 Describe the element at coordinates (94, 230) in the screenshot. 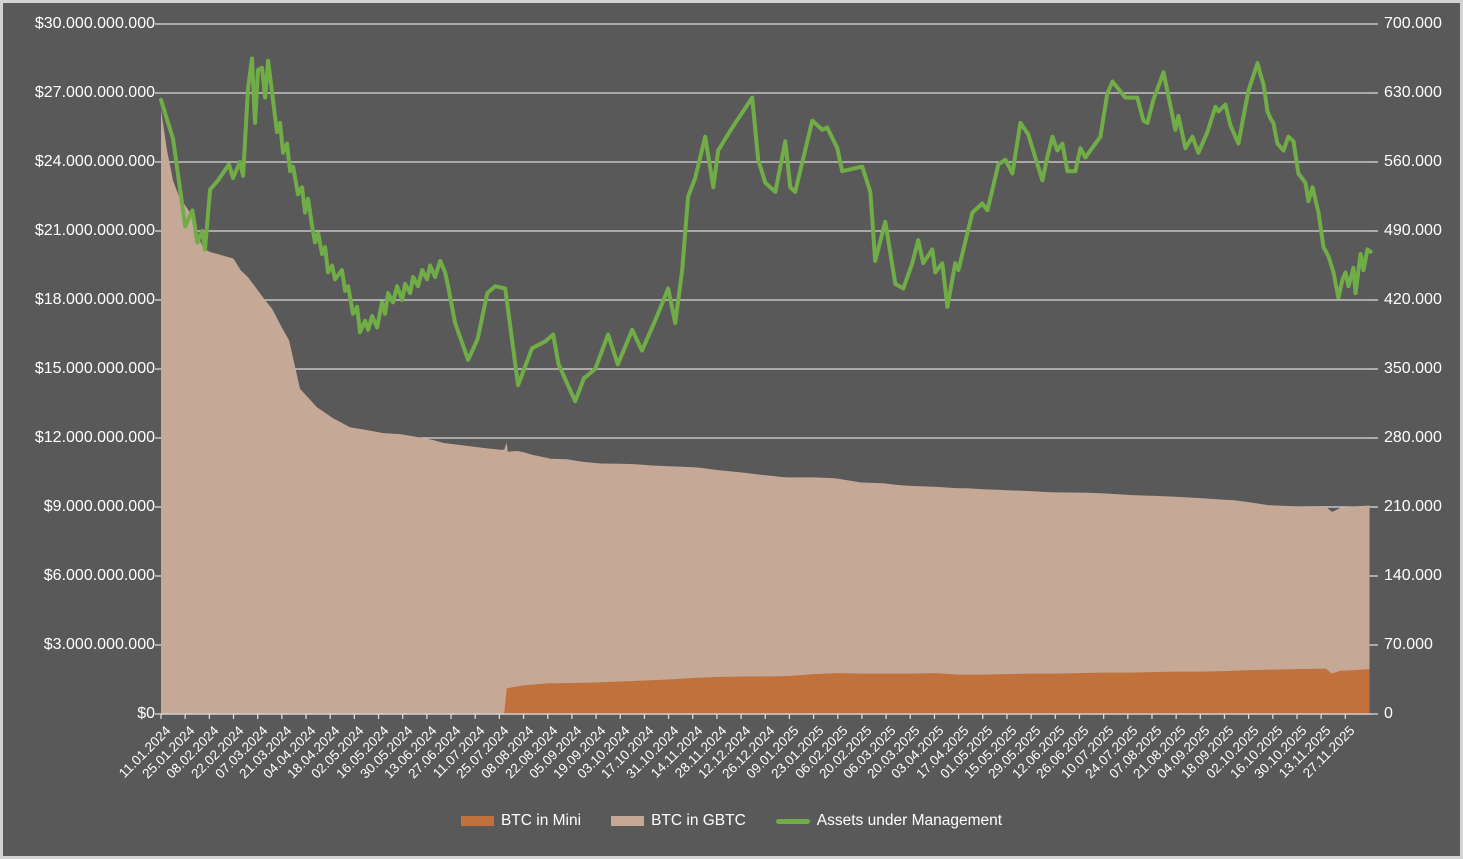

I see `y-axis-left-label: $21.000.000.000` at that location.